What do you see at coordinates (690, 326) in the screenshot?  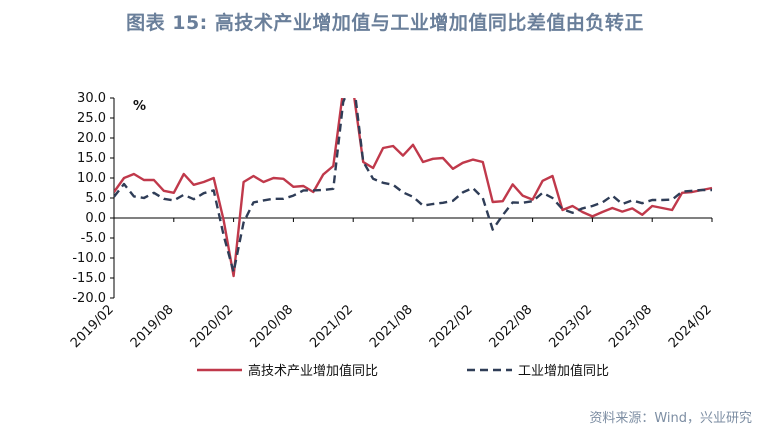 I see `x-tick-label: 2024/02` at bounding box center [690, 326].